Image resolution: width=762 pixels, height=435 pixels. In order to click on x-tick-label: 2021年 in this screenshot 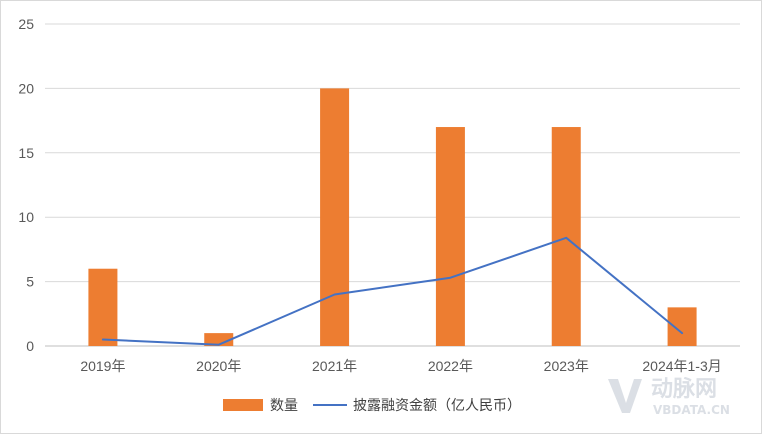, I will do `click(334, 366)`.